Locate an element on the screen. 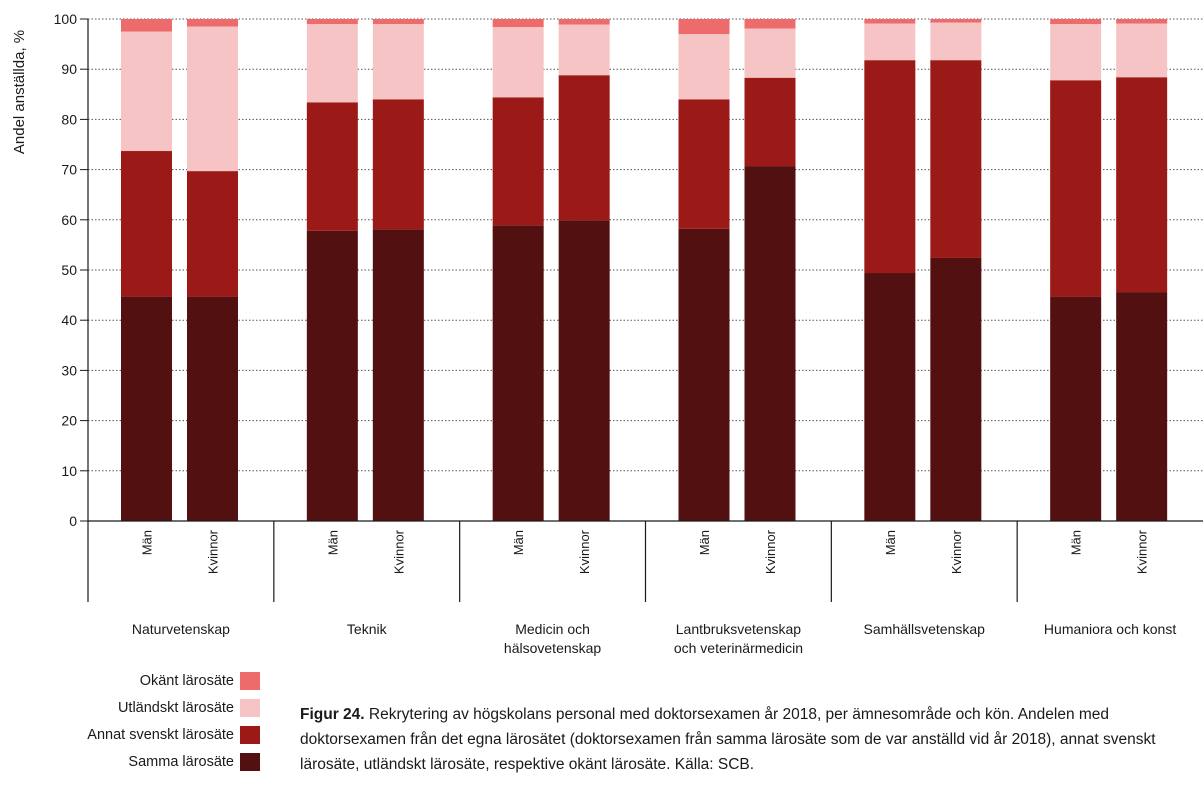 The height and width of the screenshot is (800, 1203). y-tick-label: 40 is located at coordinates (69, 320).